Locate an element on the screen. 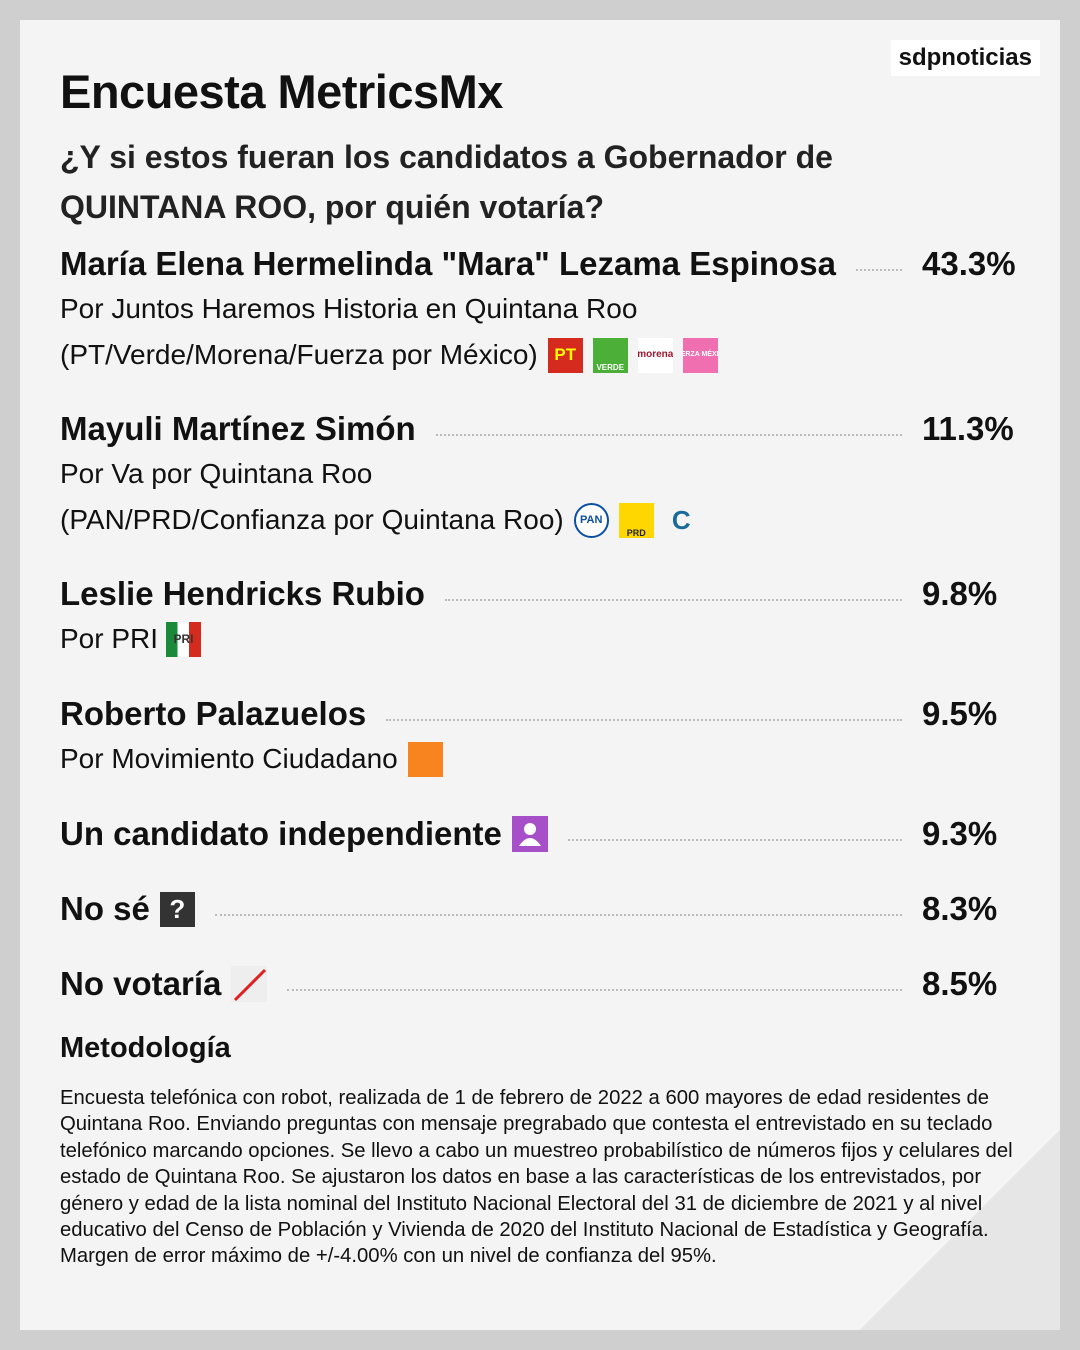 The image size is (1080, 1350). candidate: Un candidato independiente 9.3% is located at coordinates (539, 834).